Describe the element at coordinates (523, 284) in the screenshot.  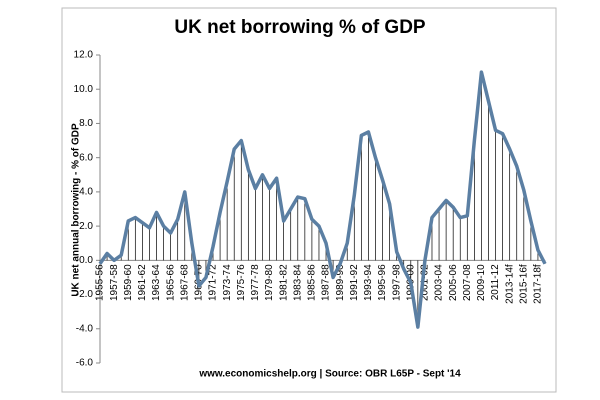
I see `x-tick-label: 2015-16f` at that location.